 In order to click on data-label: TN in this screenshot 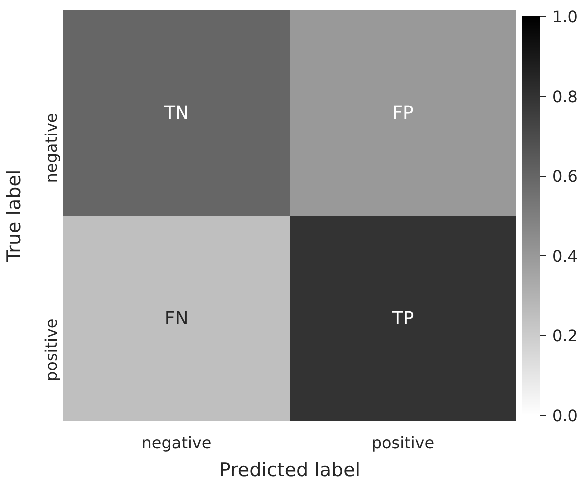, I will do `click(176, 113)`.